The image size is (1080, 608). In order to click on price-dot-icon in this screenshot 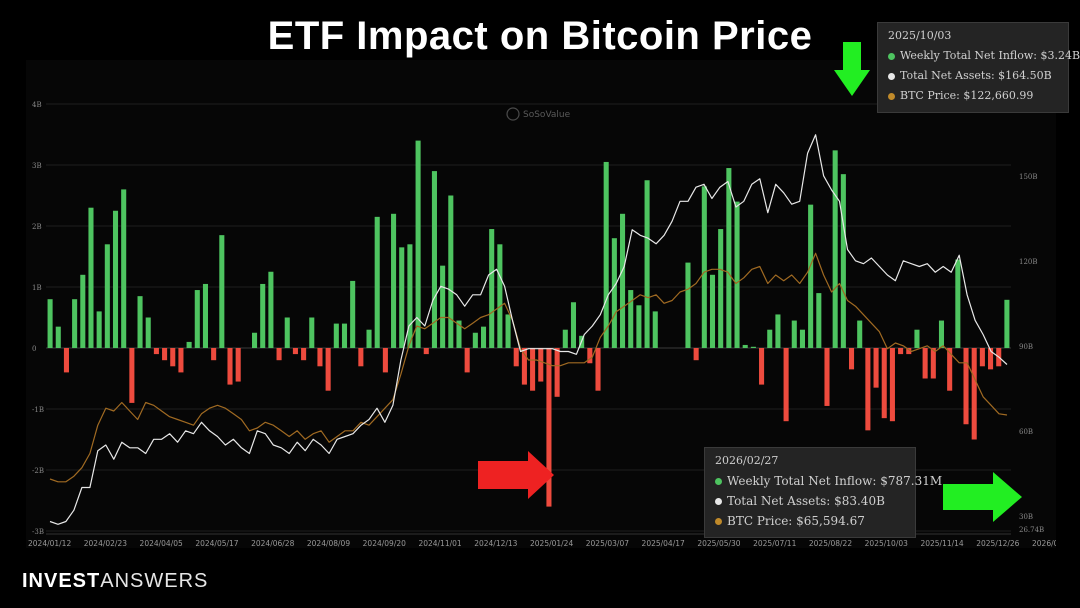, I will do `click(891, 96)`.